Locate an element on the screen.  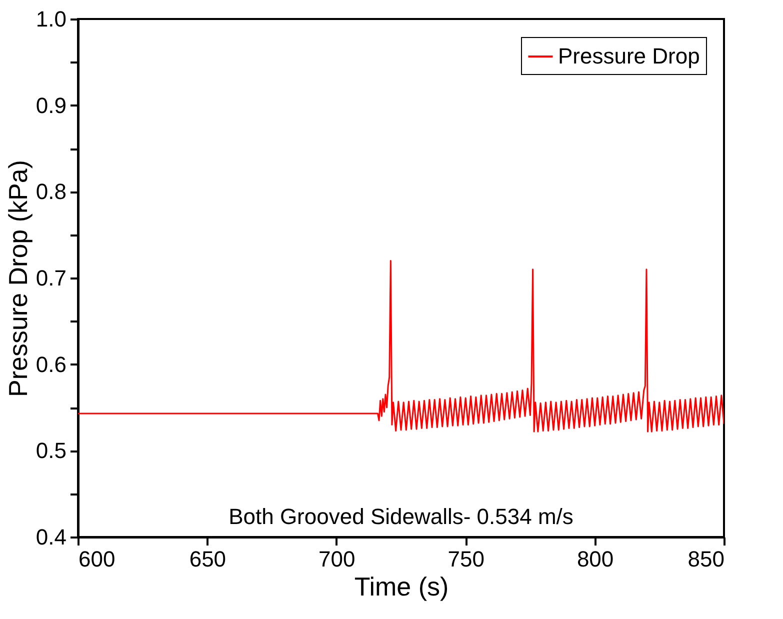
x-tick-label: 700 is located at coordinates (337, 559).